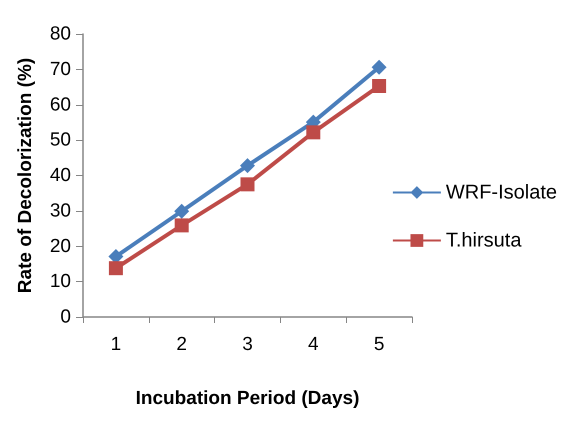 The image size is (580, 433). Describe the element at coordinates (60, 211) in the screenshot. I see `y-tick-label: 30` at that location.